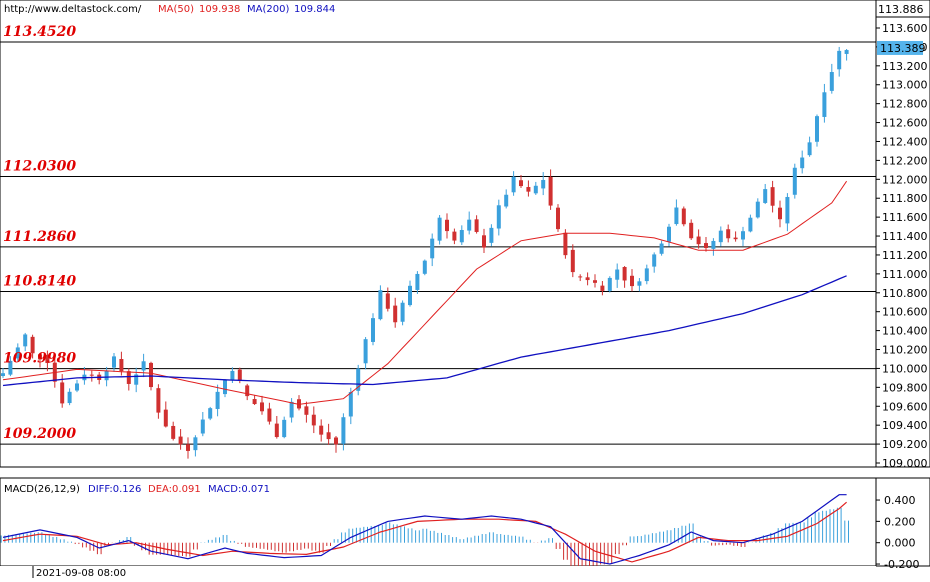  Describe the element at coordinates (905, 66) in the screenshot. I see `price-tick-label: 113.200` at that location.